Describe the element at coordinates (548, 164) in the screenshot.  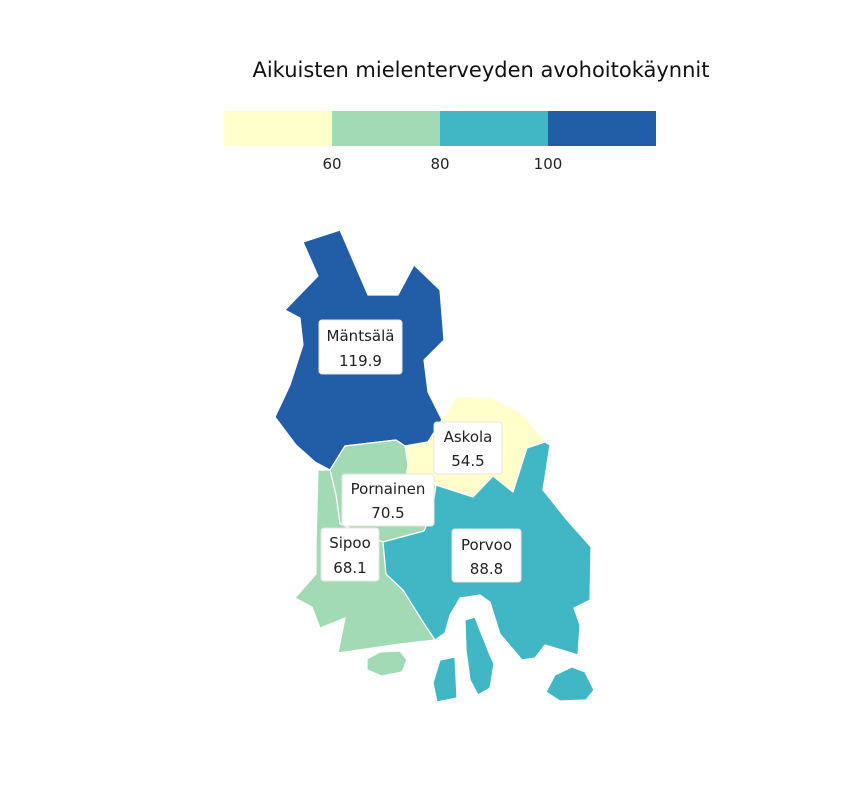
I see `legend-tick-100: 100` at that location.